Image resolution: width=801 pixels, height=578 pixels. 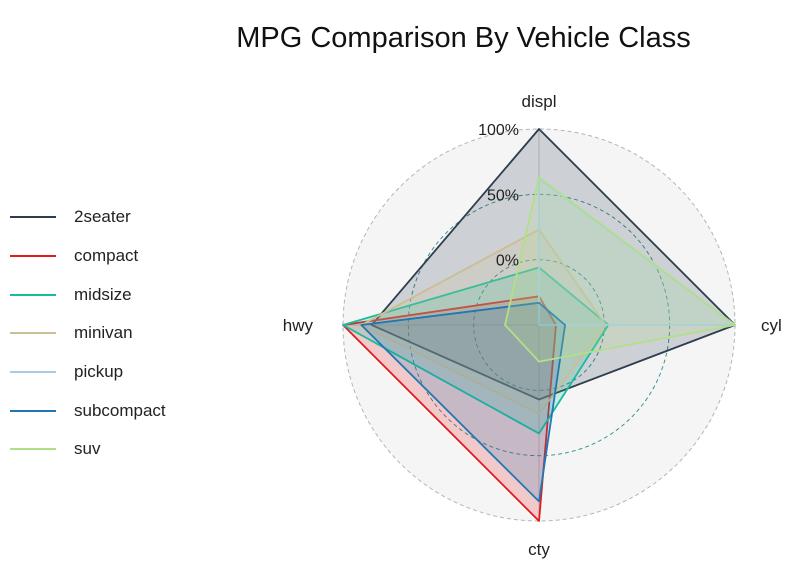 I want to click on series-polygon-suv, so click(x=620, y=269).